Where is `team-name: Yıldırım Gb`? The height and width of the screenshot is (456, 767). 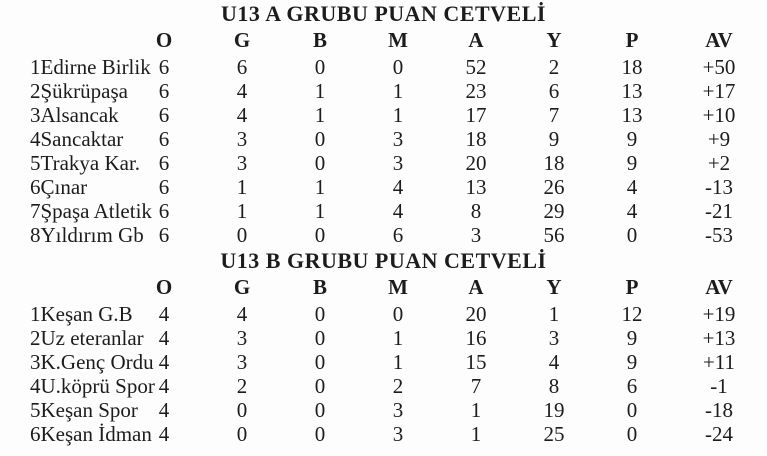 team-name: Yıldırım Gb is located at coordinates (92, 235).